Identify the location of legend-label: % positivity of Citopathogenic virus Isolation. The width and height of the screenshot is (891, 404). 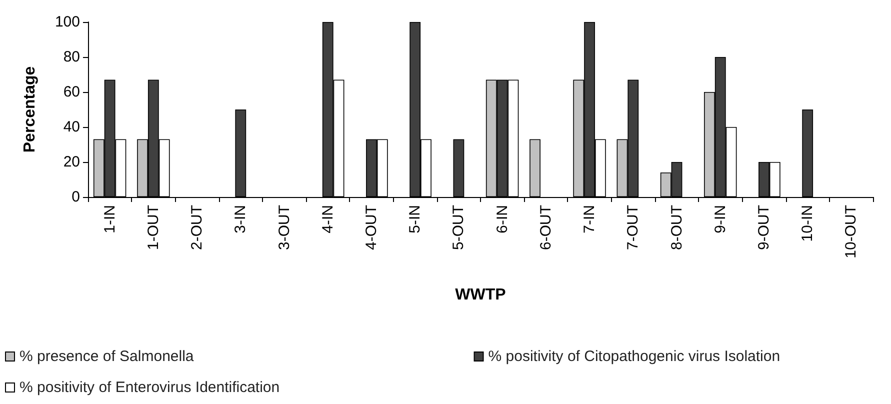
(634, 356).